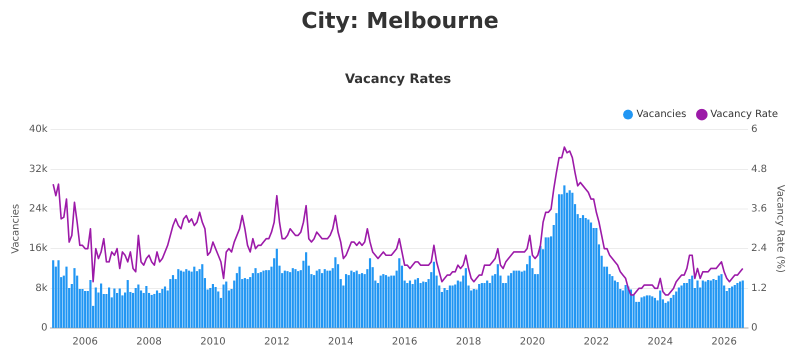 The image size is (800, 353). What do you see at coordinates (400, 22) in the screenshot?
I see `chart-title: City: Melbourne` at bounding box center [400, 22].